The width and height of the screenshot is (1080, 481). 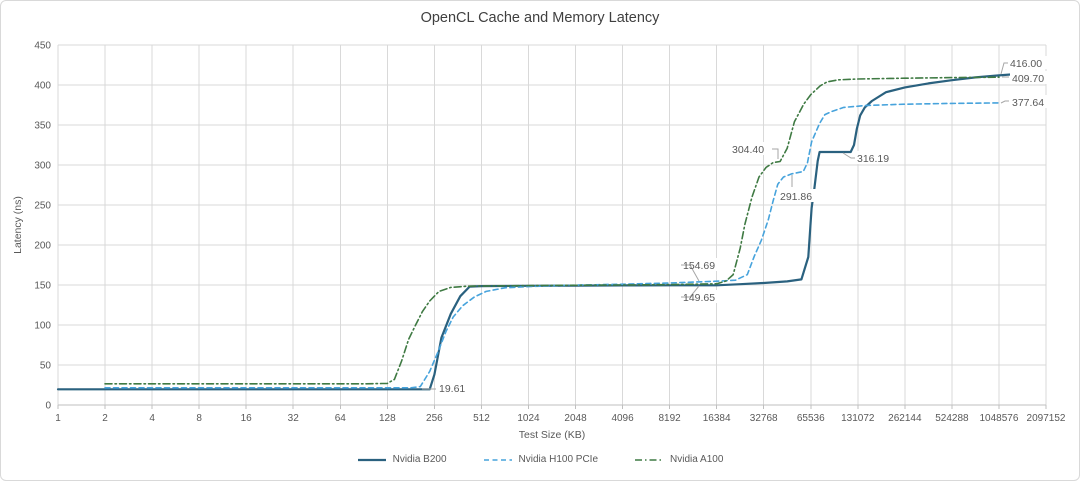 I want to click on legend-label: Nvidia H100 PCIe, so click(x=558, y=459).